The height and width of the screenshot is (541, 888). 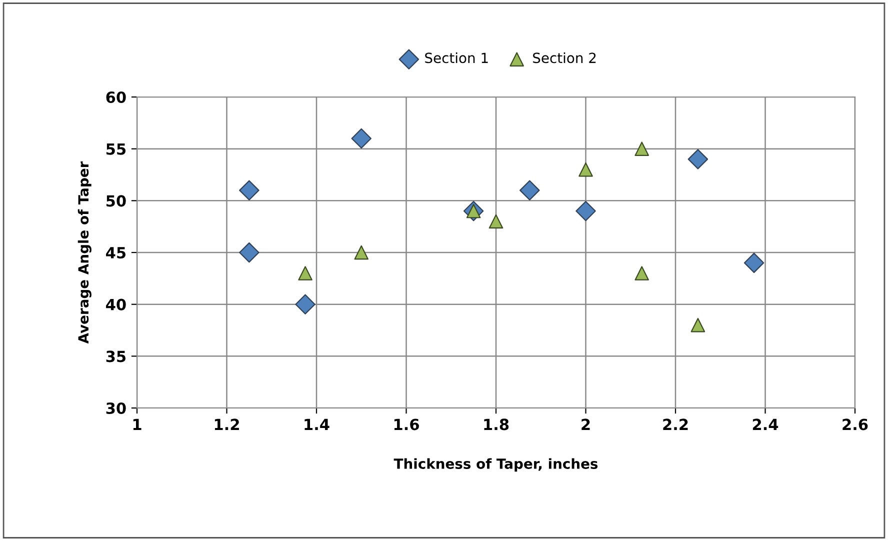 What do you see at coordinates (116, 97) in the screenshot?
I see `y-tick-label: 60` at bounding box center [116, 97].